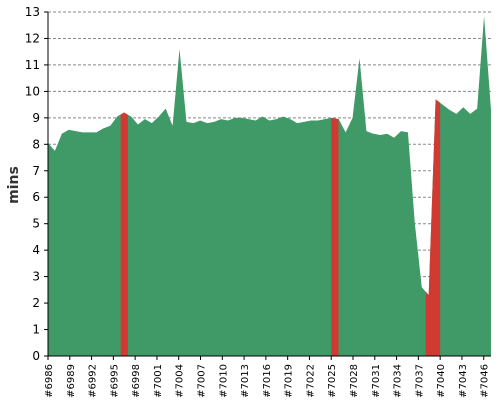 The image size is (500, 400). Describe the element at coordinates (354, 381) in the screenshot. I see `x-tick-label: #7028` at that location.